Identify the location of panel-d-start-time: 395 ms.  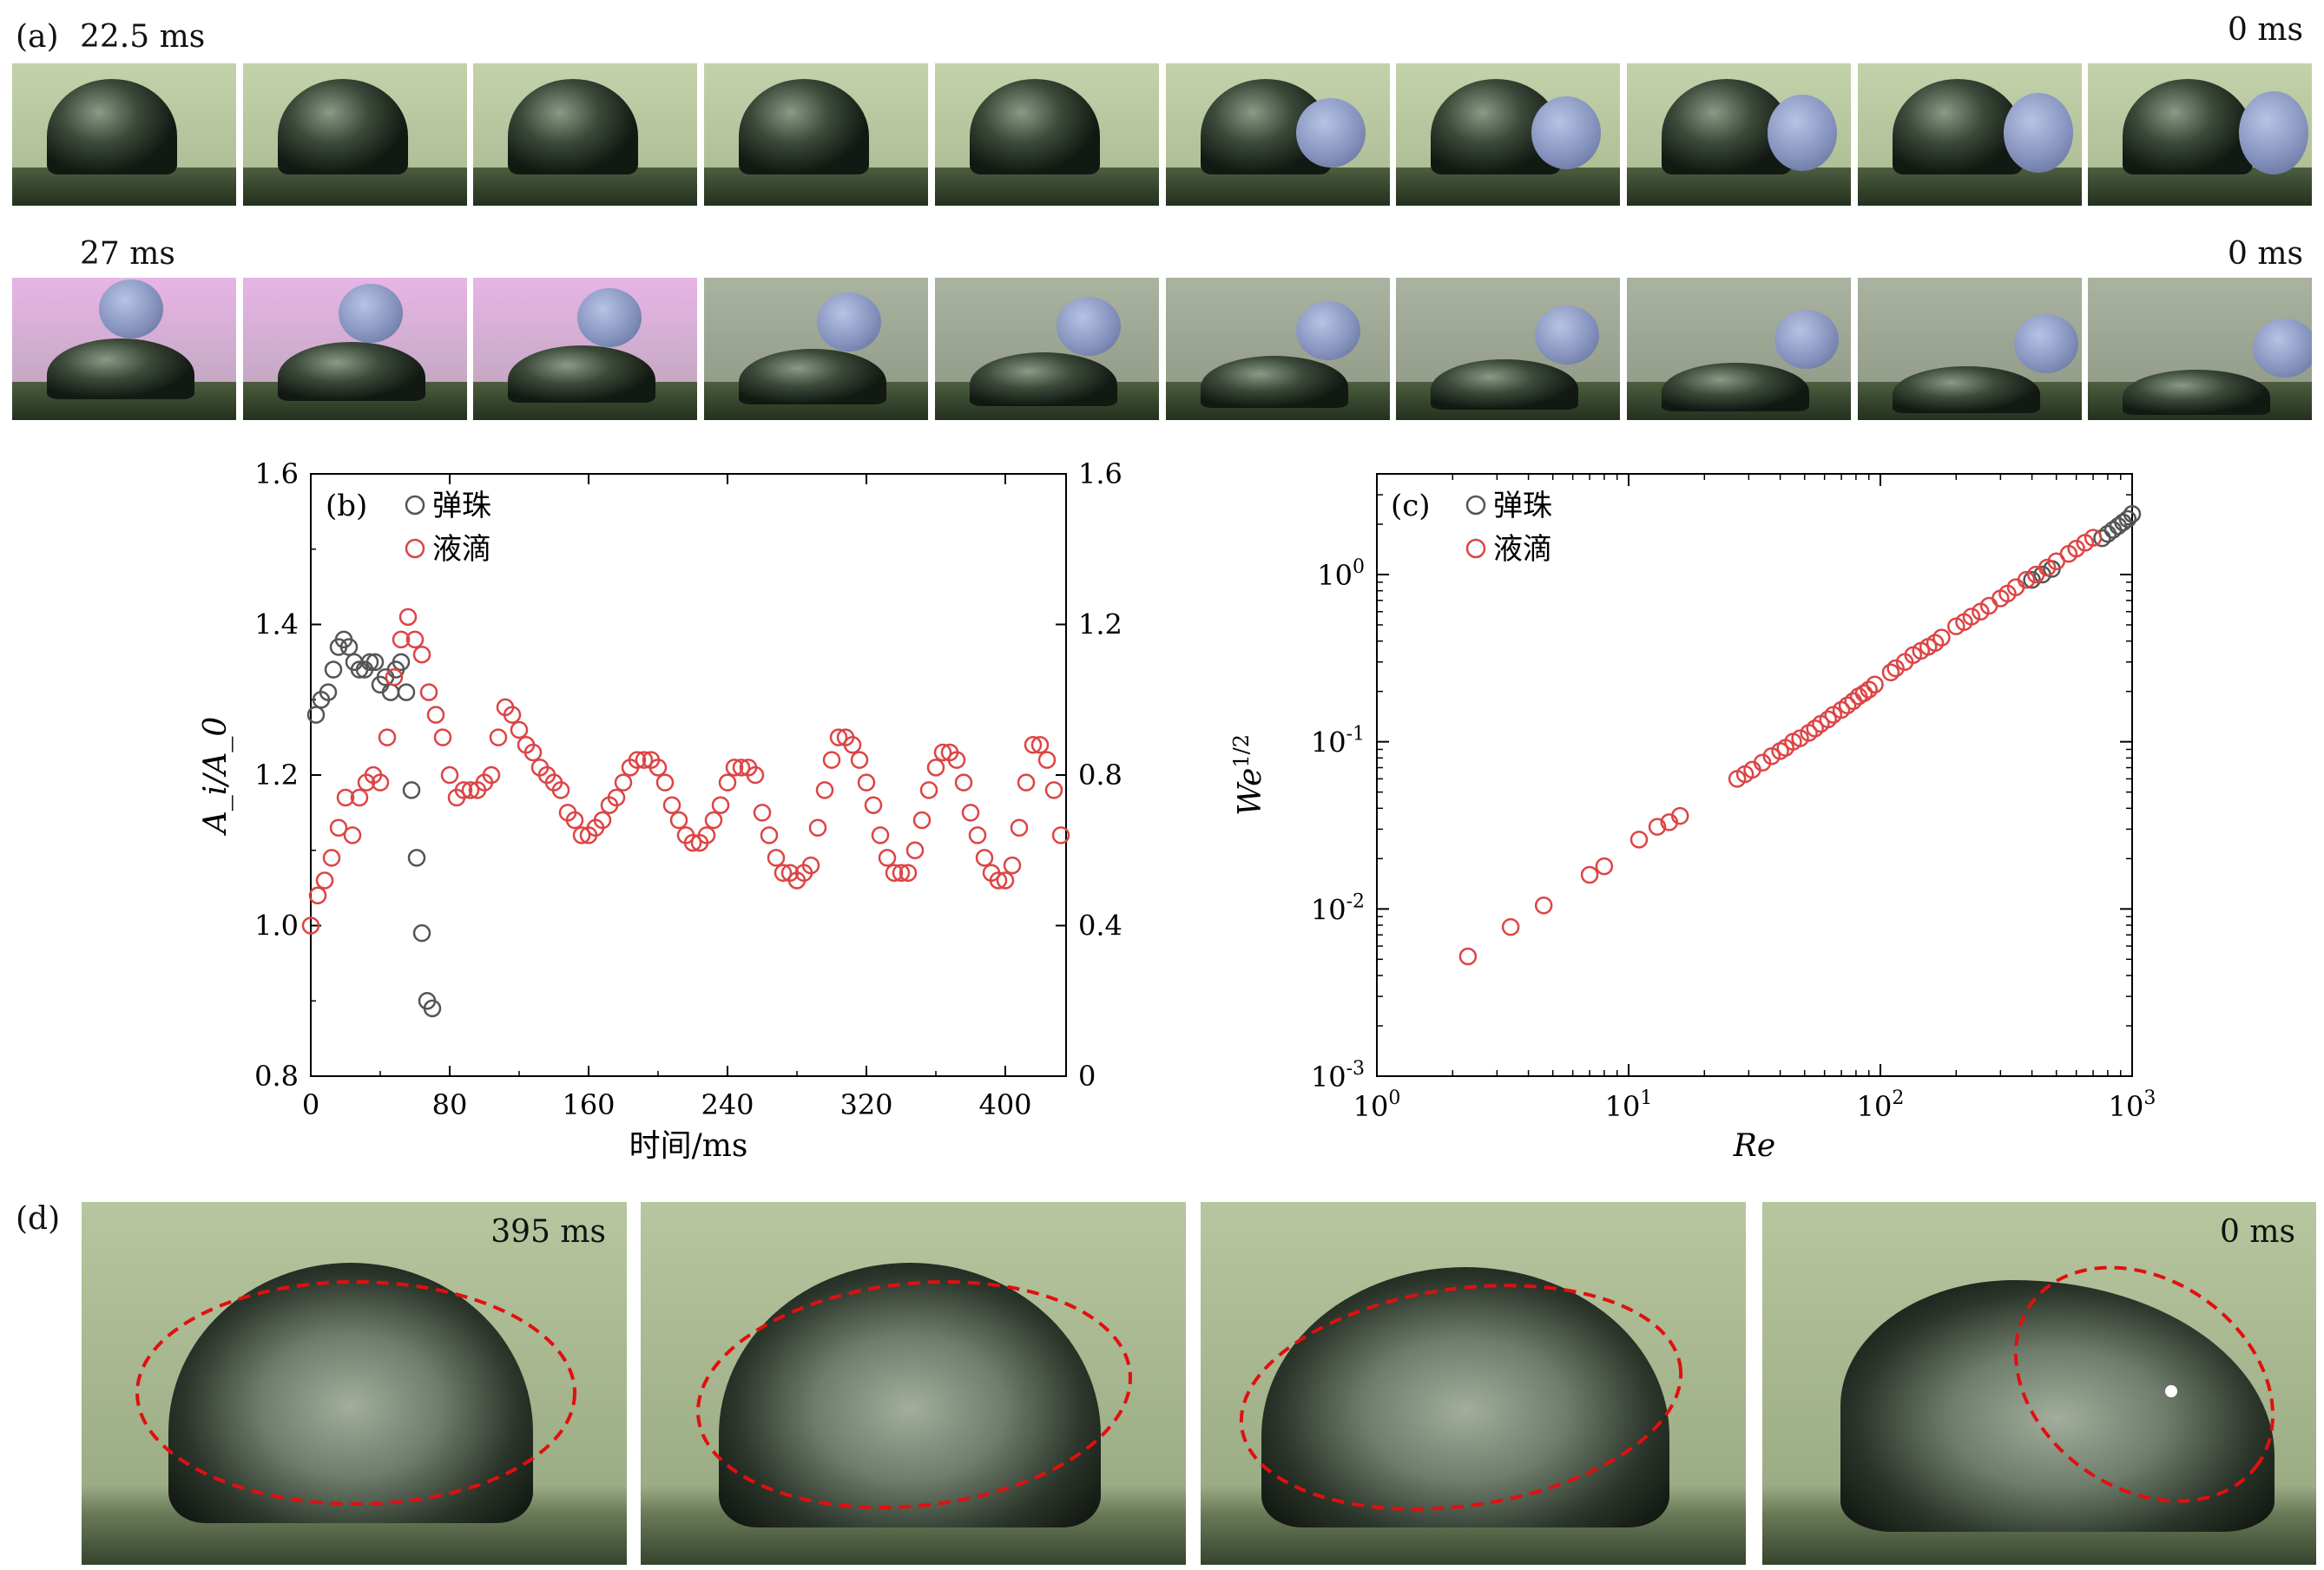
(548, 1232).